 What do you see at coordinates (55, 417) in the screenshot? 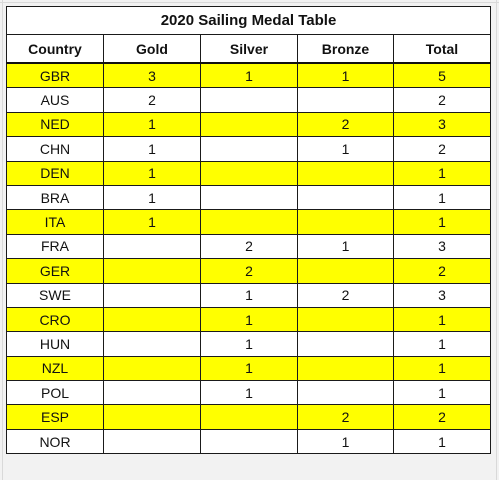
I see `cell-country: ESP` at bounding box center [55, 417].